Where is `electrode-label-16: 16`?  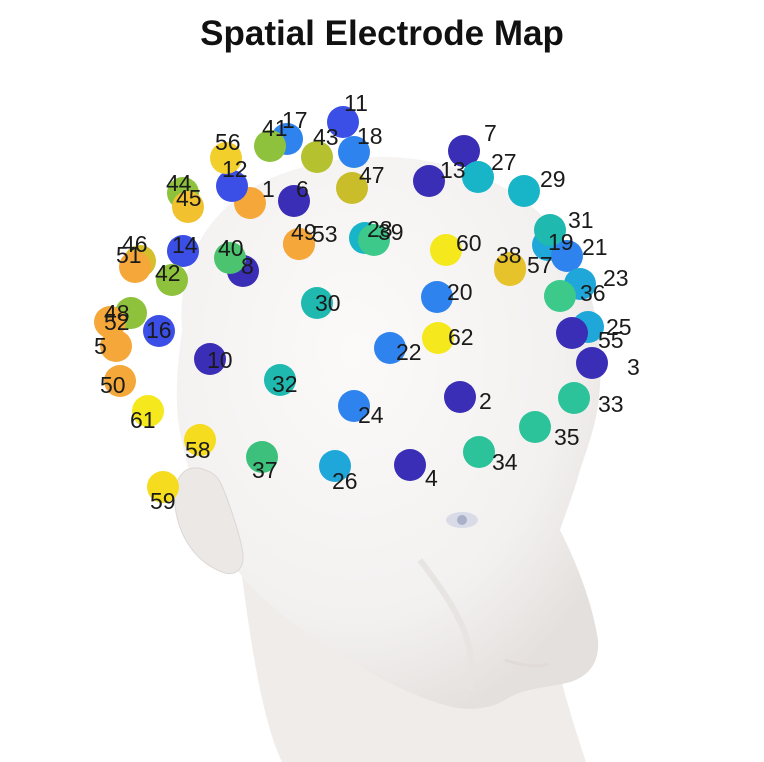
electrode-label-16: 16 is located at coordinates (159, 330).